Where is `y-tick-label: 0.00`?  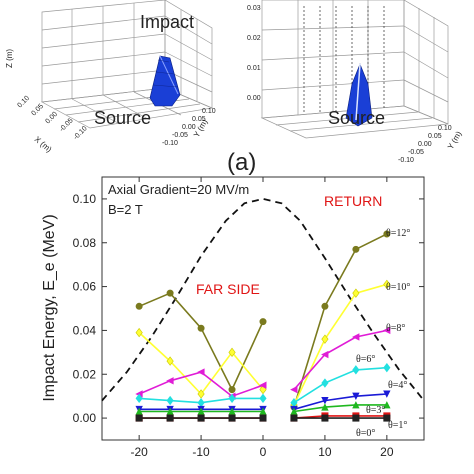 y-tick-label: 0.00 is located at coordinates (85, 418).